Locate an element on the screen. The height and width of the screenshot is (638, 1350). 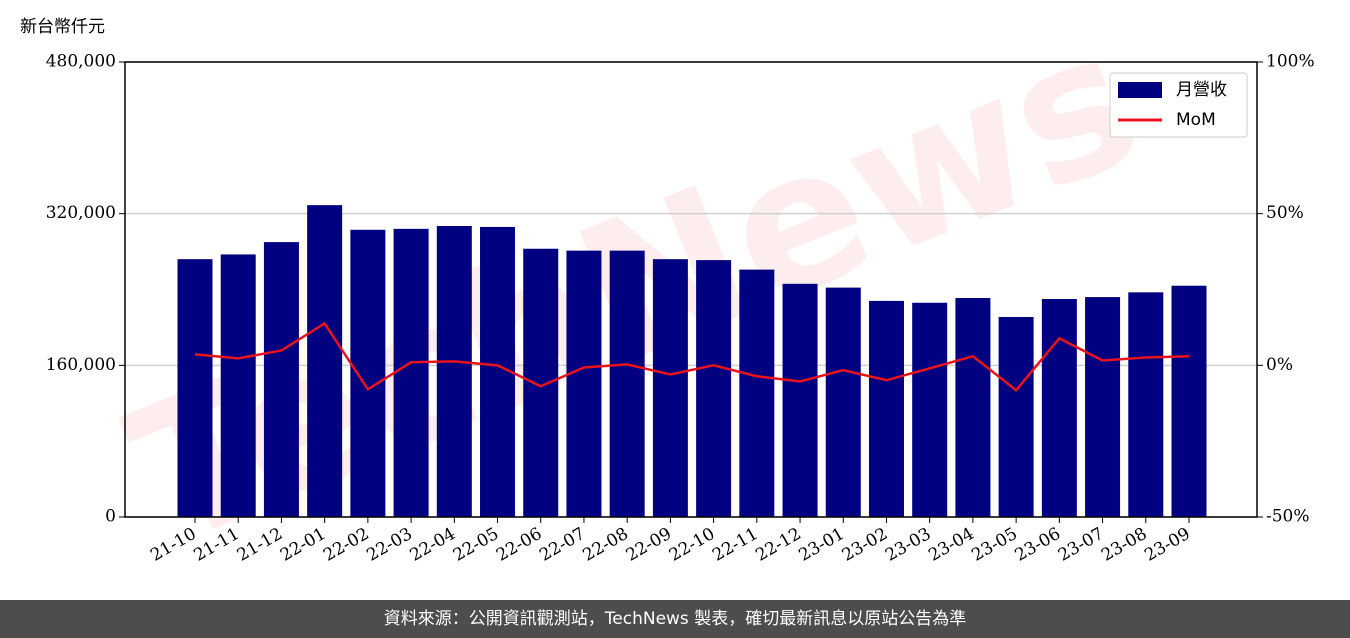
y-axis-label: 新台幣仟元 is located at coordinates (62, 27).